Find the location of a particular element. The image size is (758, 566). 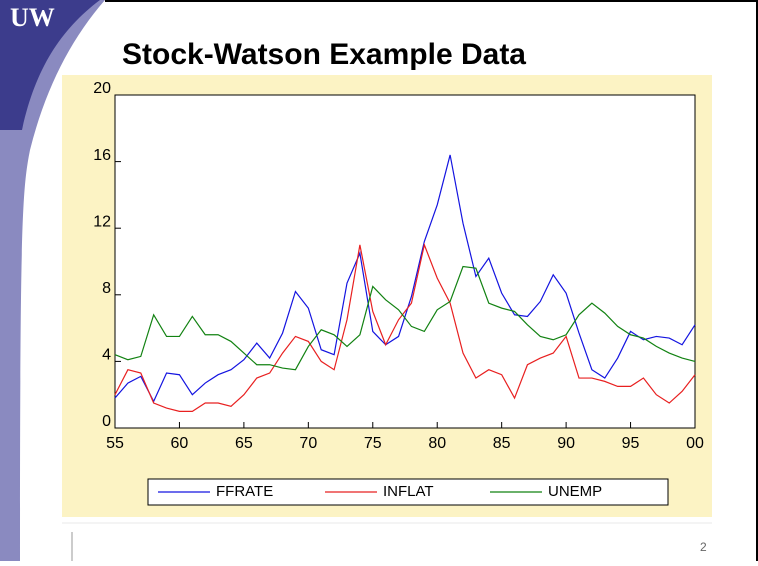

x-tick-label: 55 is located at coordinates (115, 443).